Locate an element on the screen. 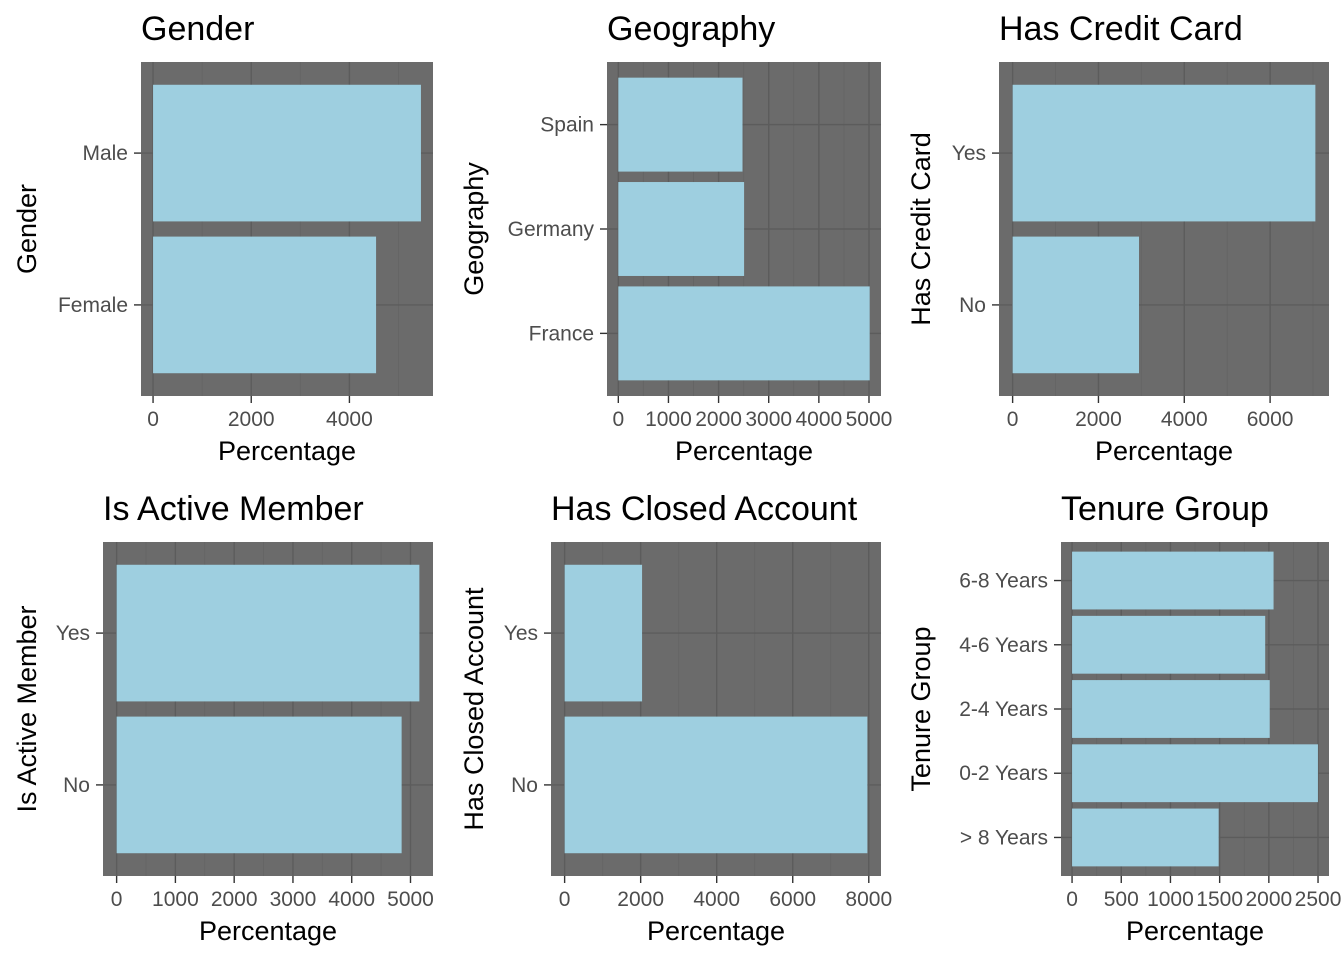 The image size is (1344, 960). bar-male is located at coordinates (287, 153).